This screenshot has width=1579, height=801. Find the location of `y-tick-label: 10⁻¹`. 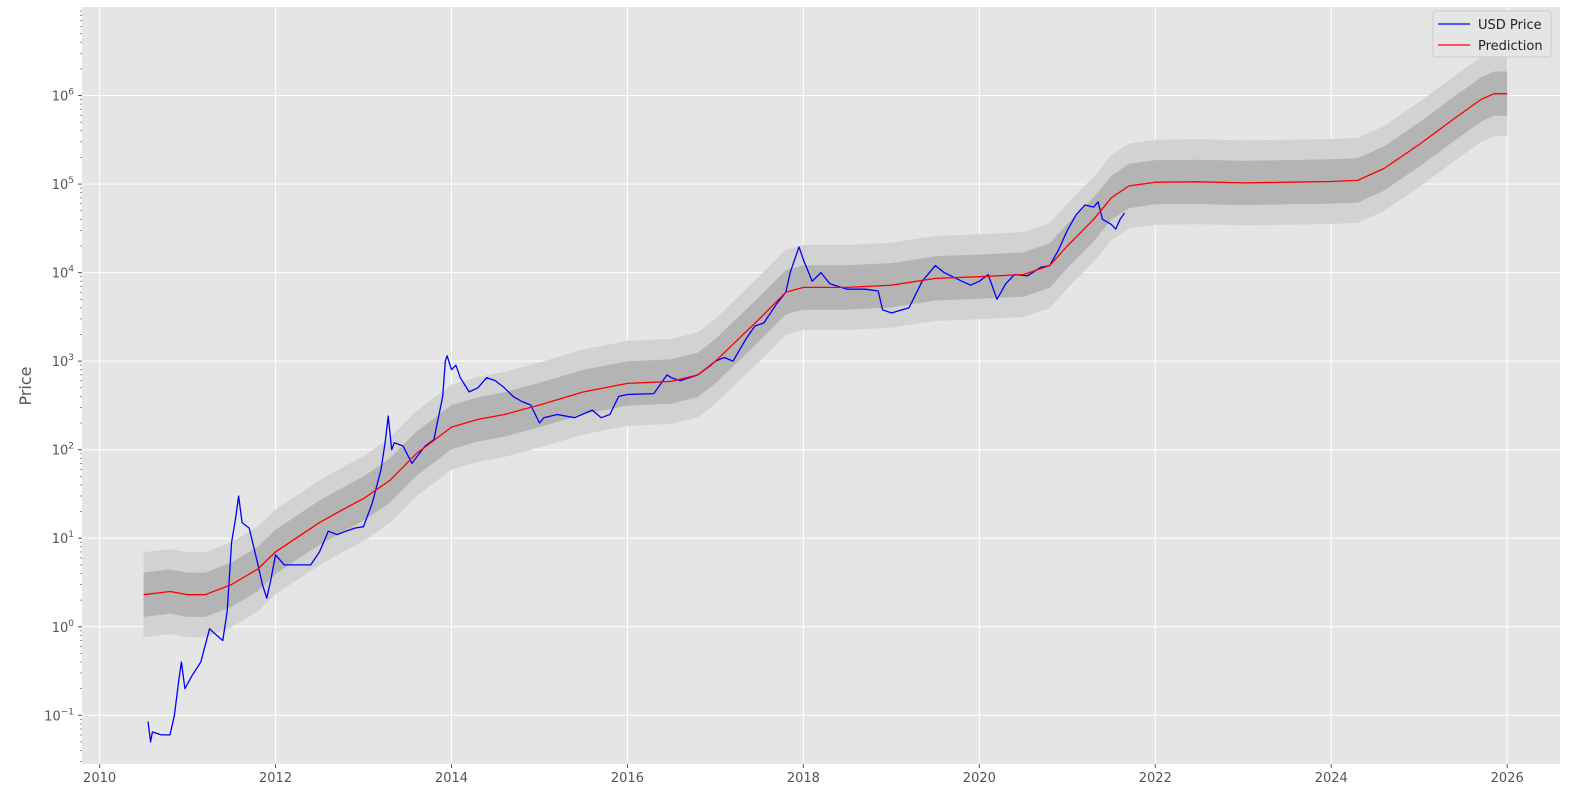

y-tick-label: 10⁻¹ is located at coordinates (59, 715).